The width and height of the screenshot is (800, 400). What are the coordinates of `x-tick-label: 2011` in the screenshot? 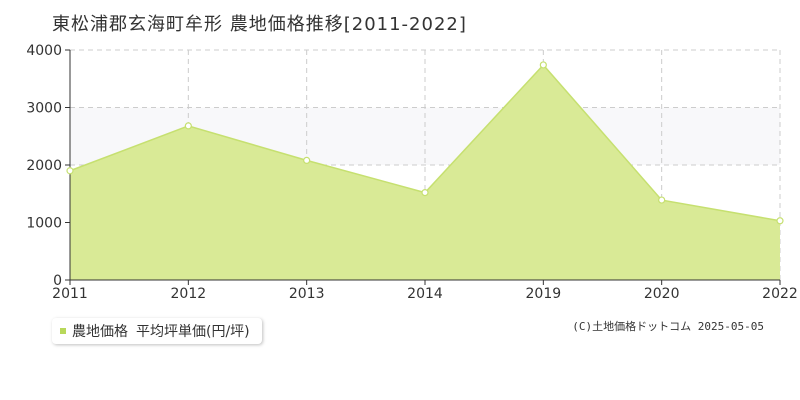 It's located at (70, 294).